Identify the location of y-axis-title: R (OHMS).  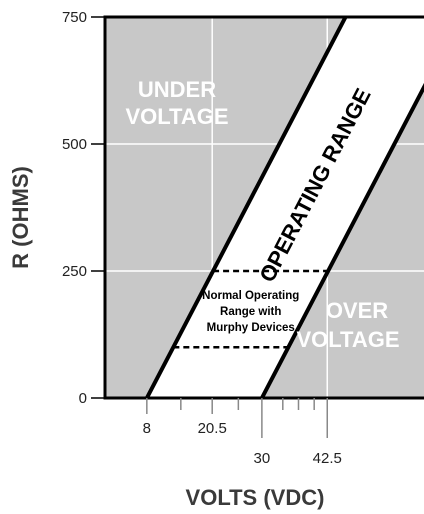
(20, 217).